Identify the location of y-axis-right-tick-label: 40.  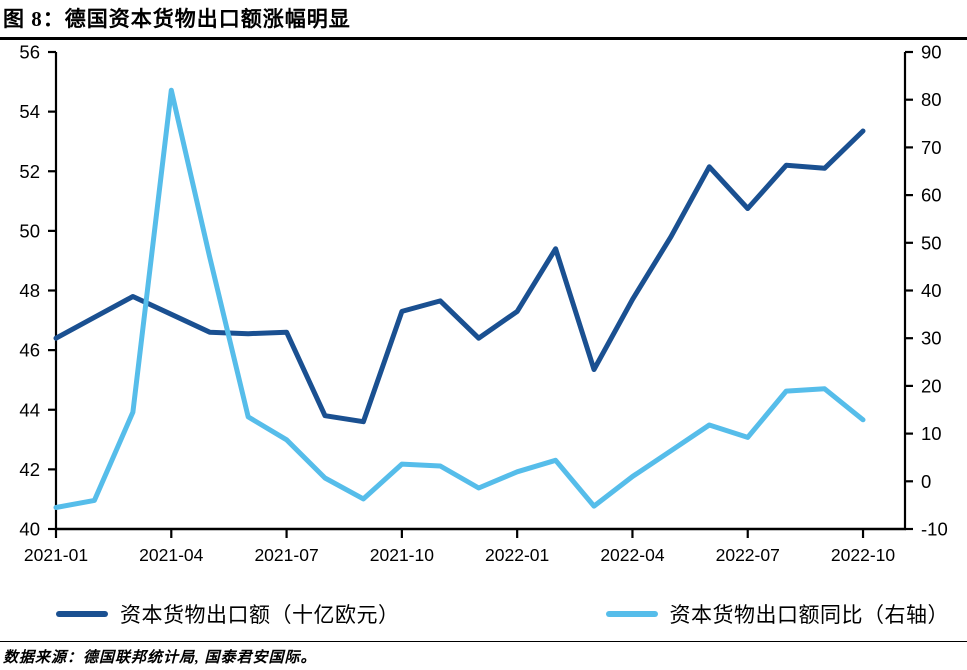
(931, 290).